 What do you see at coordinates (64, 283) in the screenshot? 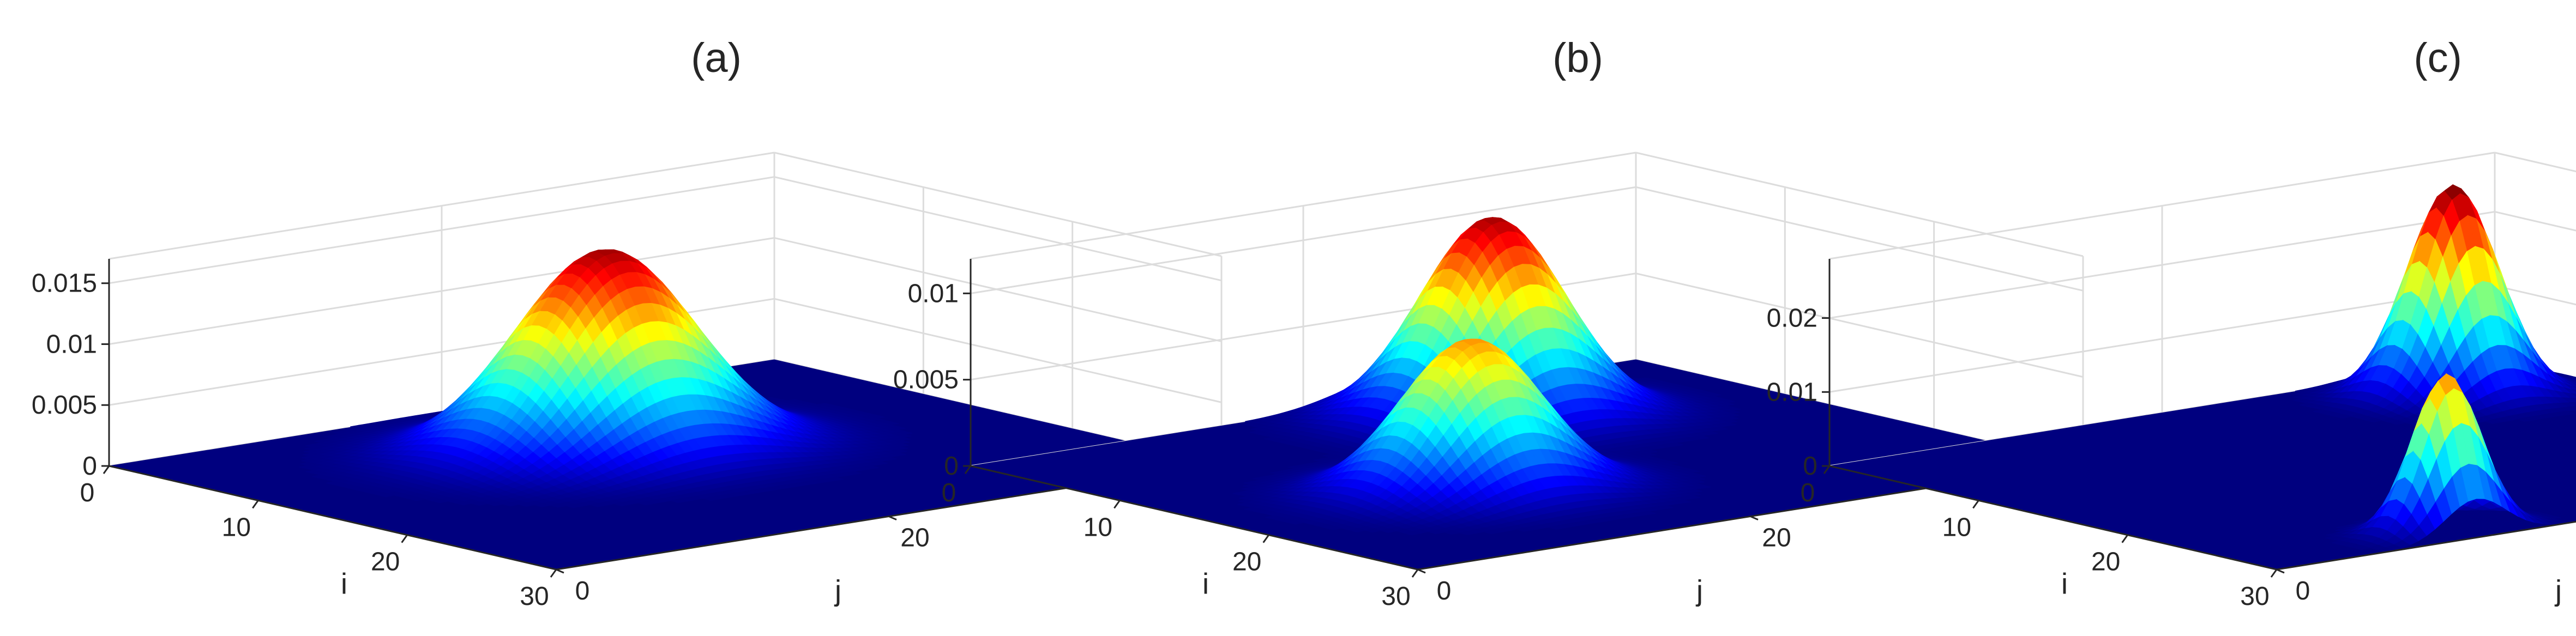
I see `z-tick-label: 0.015` at bounding box center [64, 283].